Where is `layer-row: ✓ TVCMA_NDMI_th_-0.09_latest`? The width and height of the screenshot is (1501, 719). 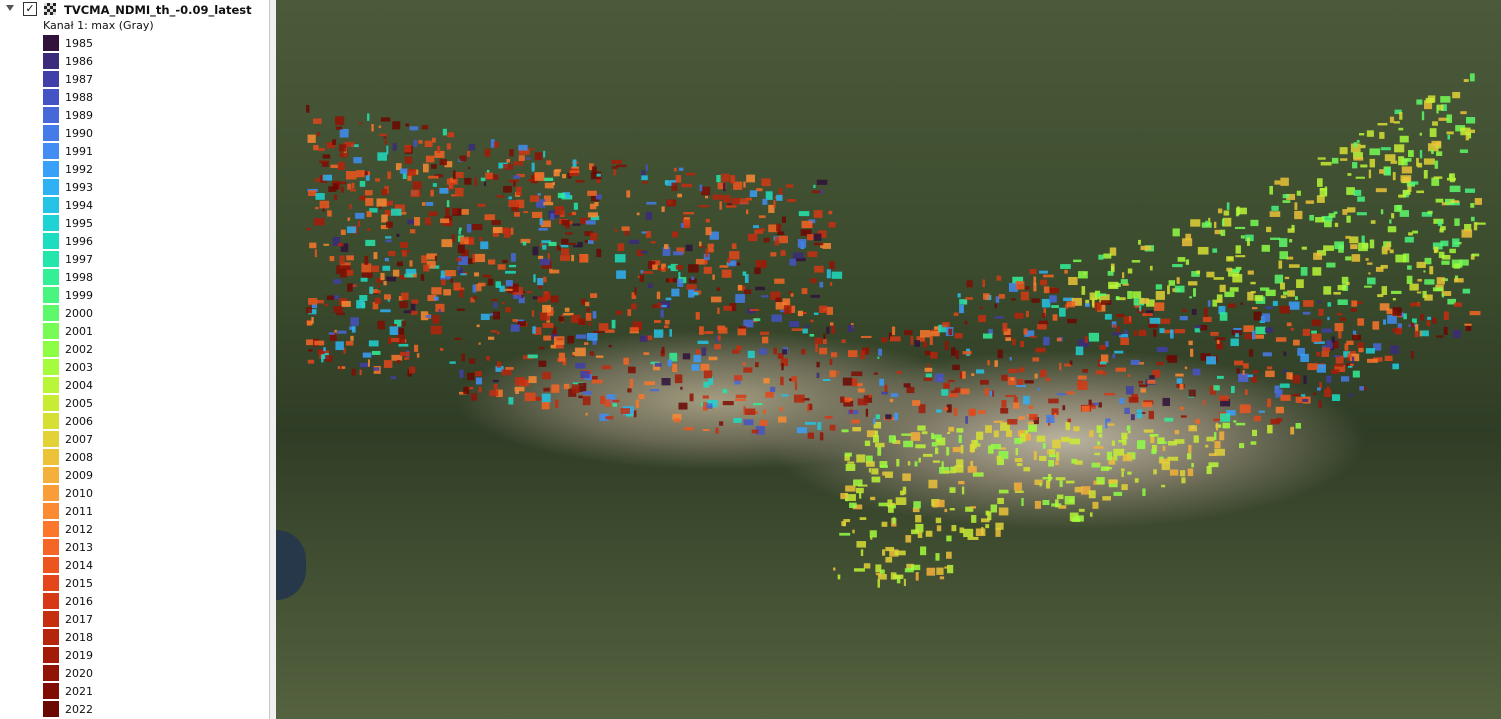
layer-row: ✓ TVCMA_NDMI_th_-0.09_latest is located at coordinates (134, 10).